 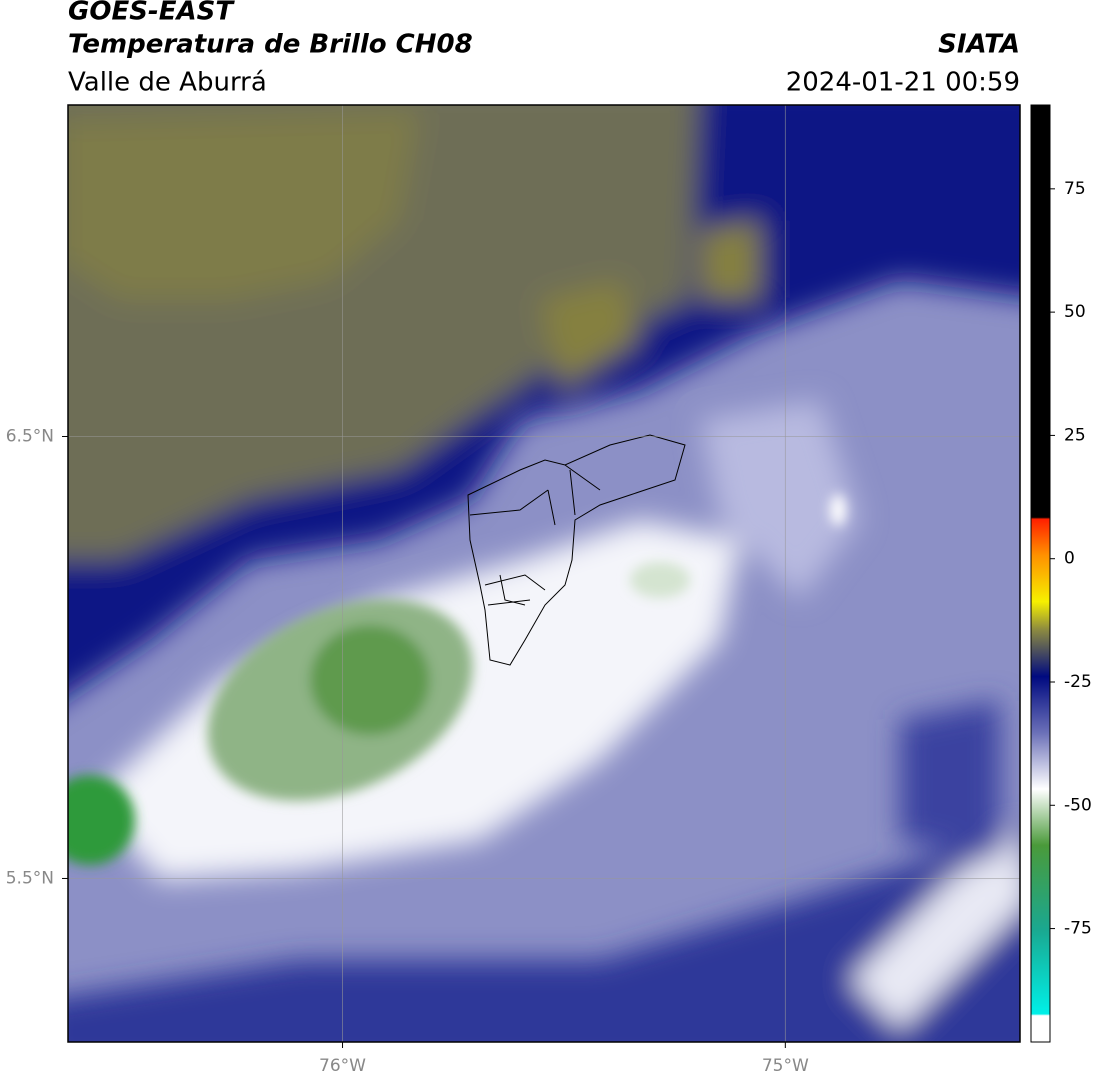 What do you see at coordinates (1078, 805) in the screenshot?
I see `colorbar-tick-label: -50` at bounding box center [1078, 805].